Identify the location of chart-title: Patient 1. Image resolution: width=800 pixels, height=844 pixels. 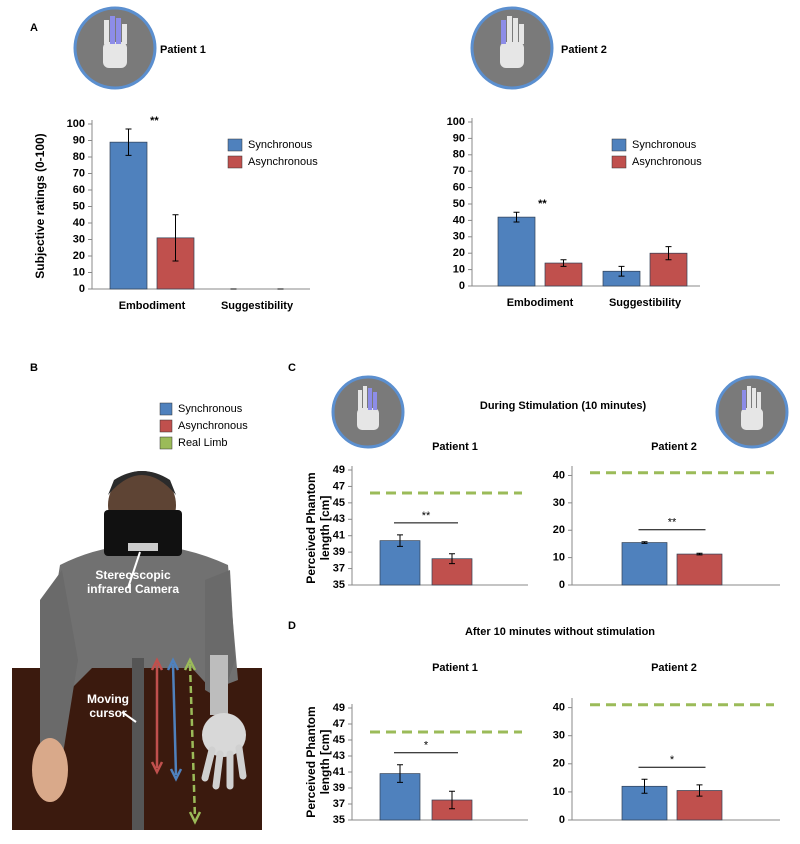
(183, 50).